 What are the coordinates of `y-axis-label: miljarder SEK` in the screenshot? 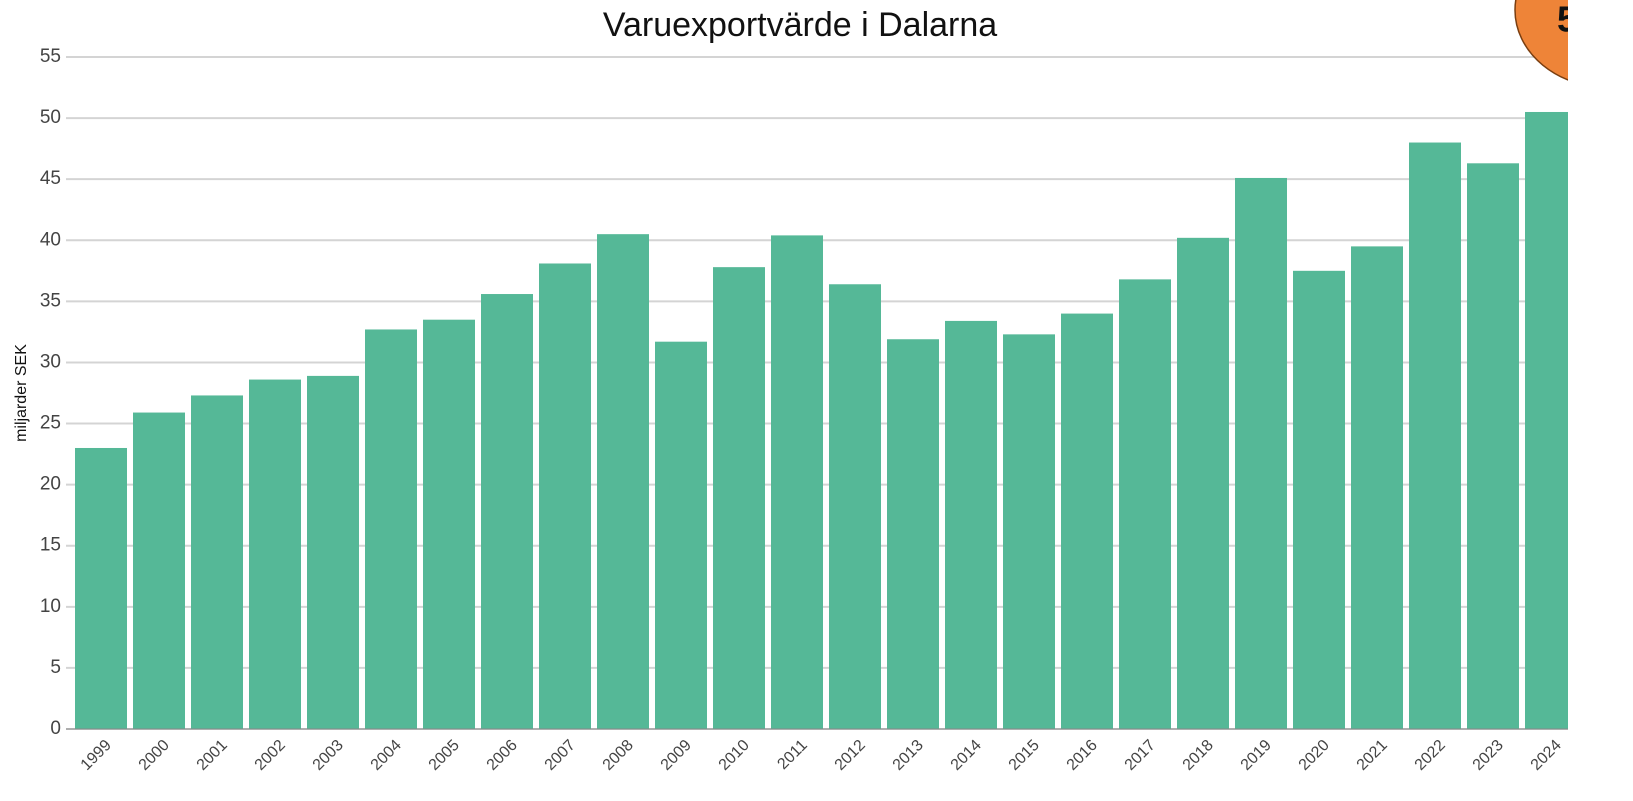 It's located at (21, 393).